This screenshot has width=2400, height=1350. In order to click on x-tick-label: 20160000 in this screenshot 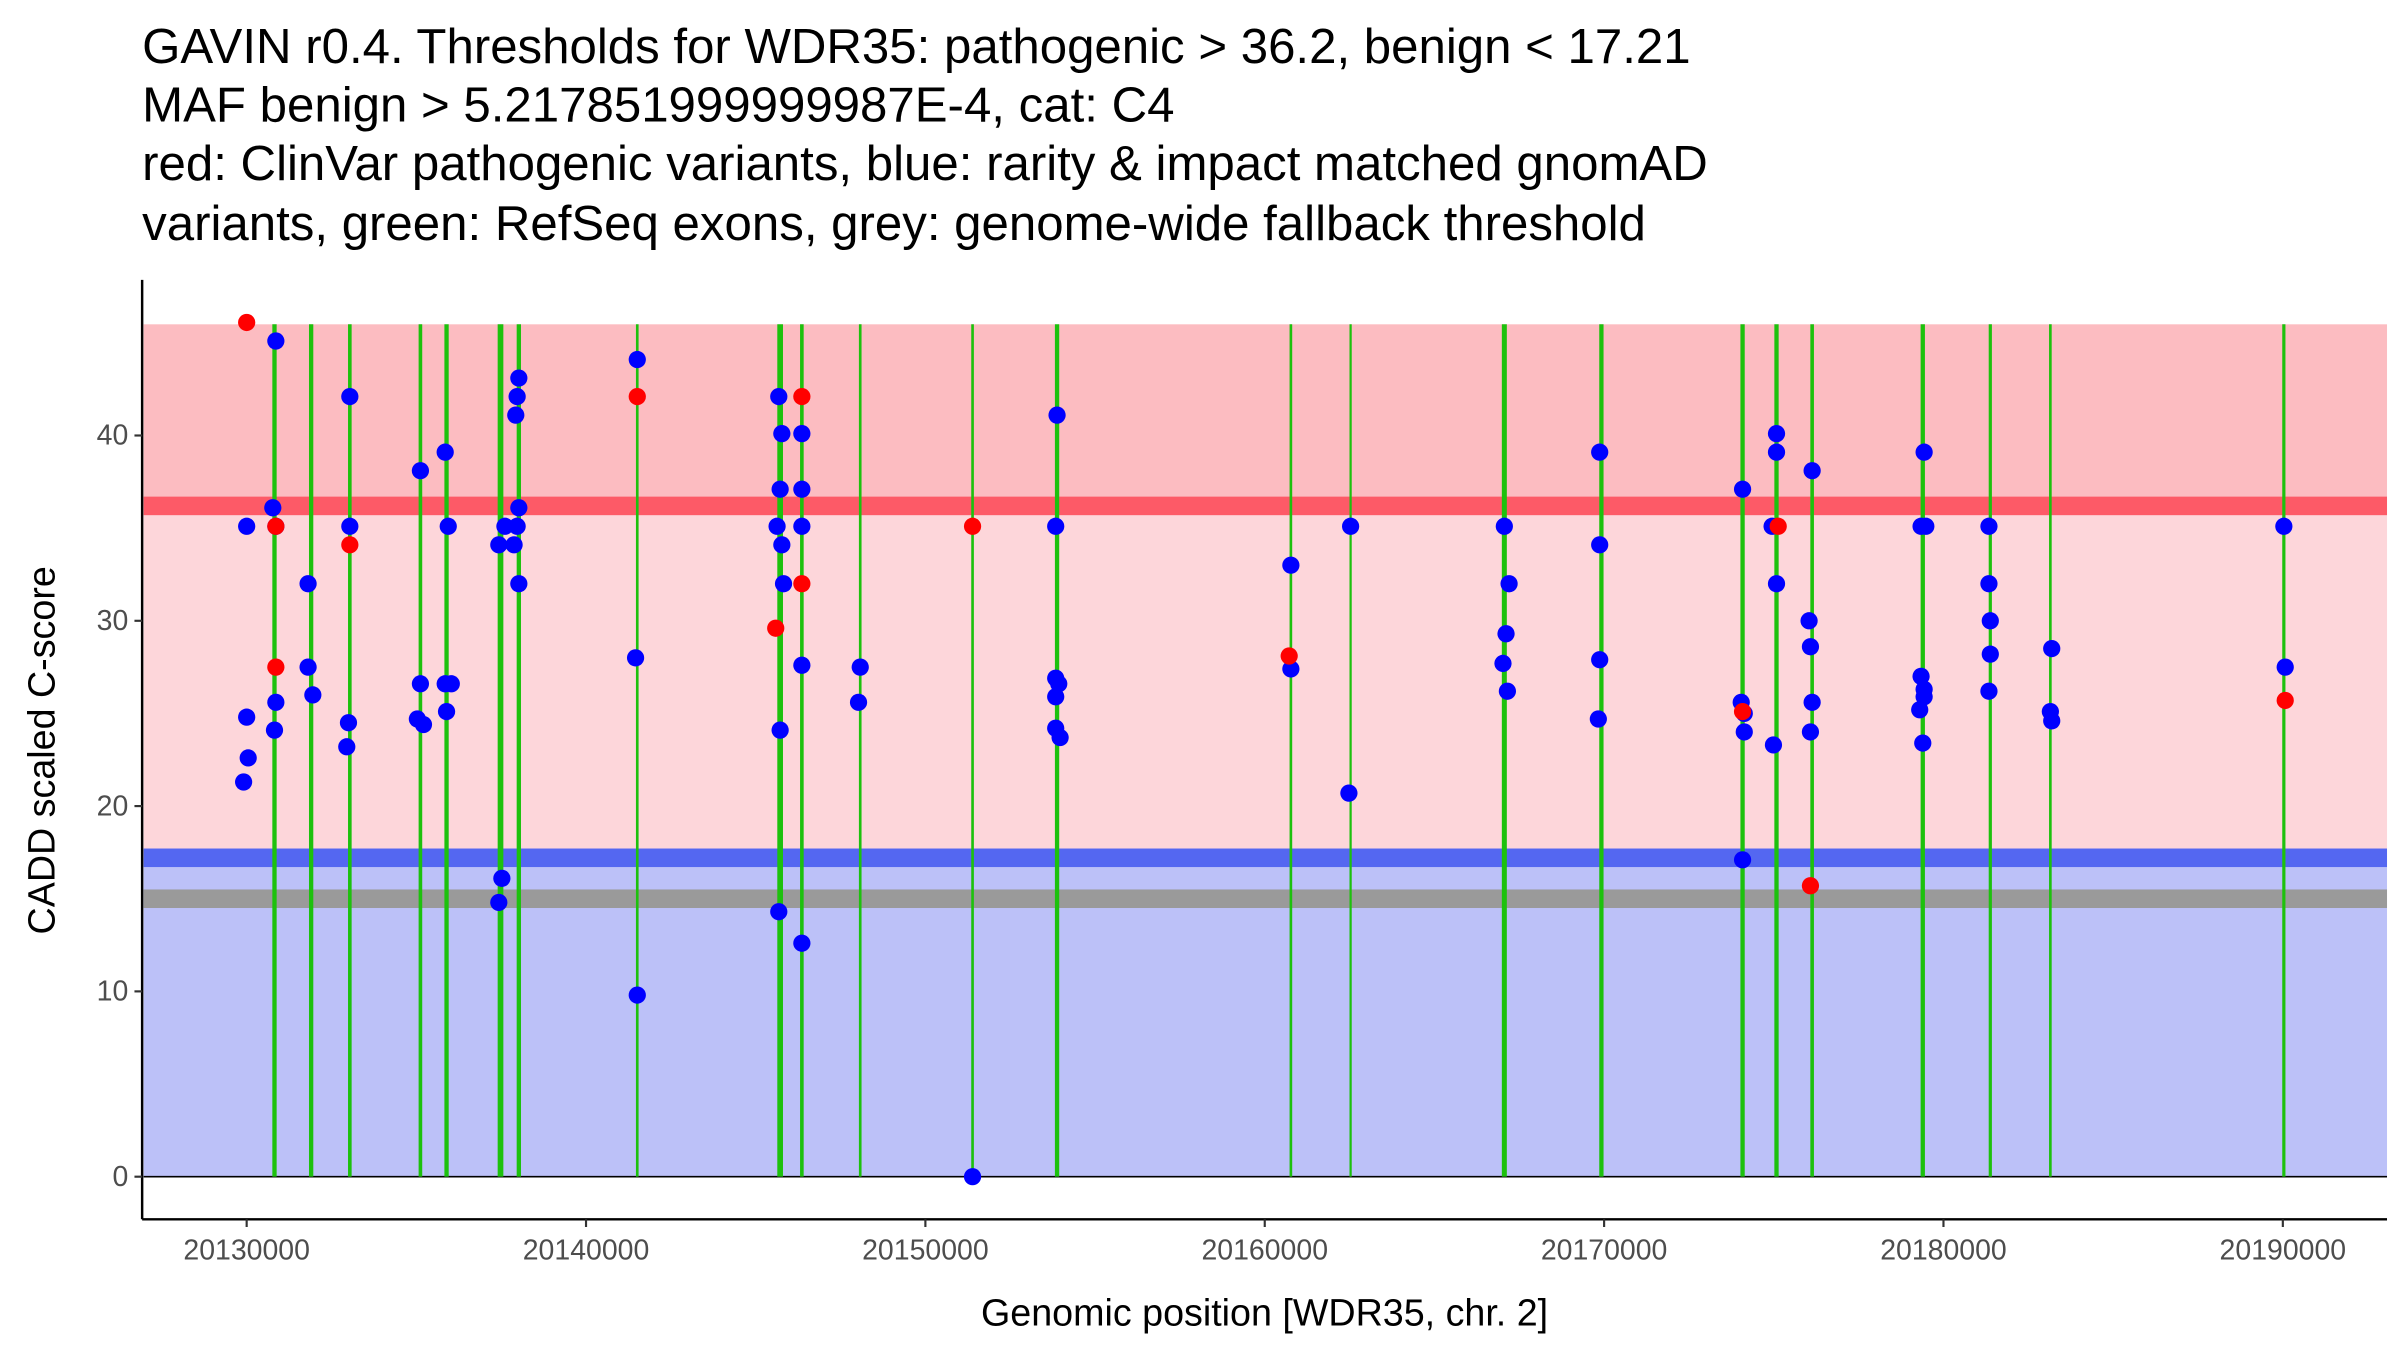, I will do `click(1264, 1250)`.